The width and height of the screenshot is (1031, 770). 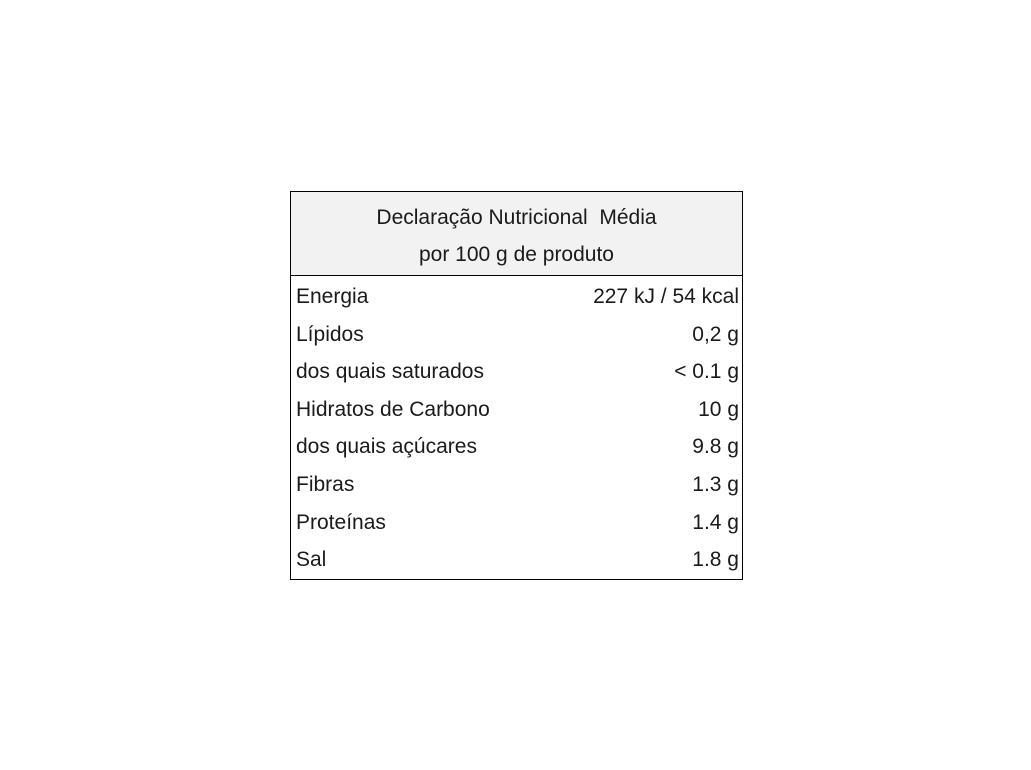 What do you see at coordinates (715, 334) in the screenshot?
I see `row-value: 0,2 g` at bounding box center [715, 334].